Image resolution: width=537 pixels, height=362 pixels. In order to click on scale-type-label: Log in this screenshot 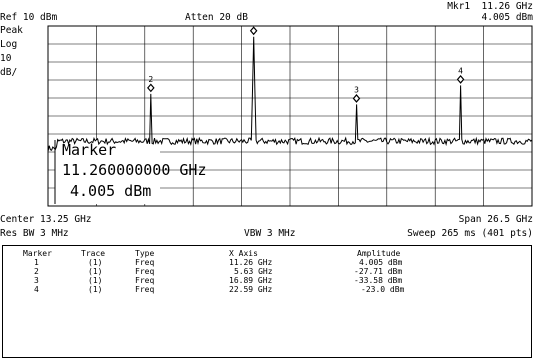, I will do `click(9, 44)`.